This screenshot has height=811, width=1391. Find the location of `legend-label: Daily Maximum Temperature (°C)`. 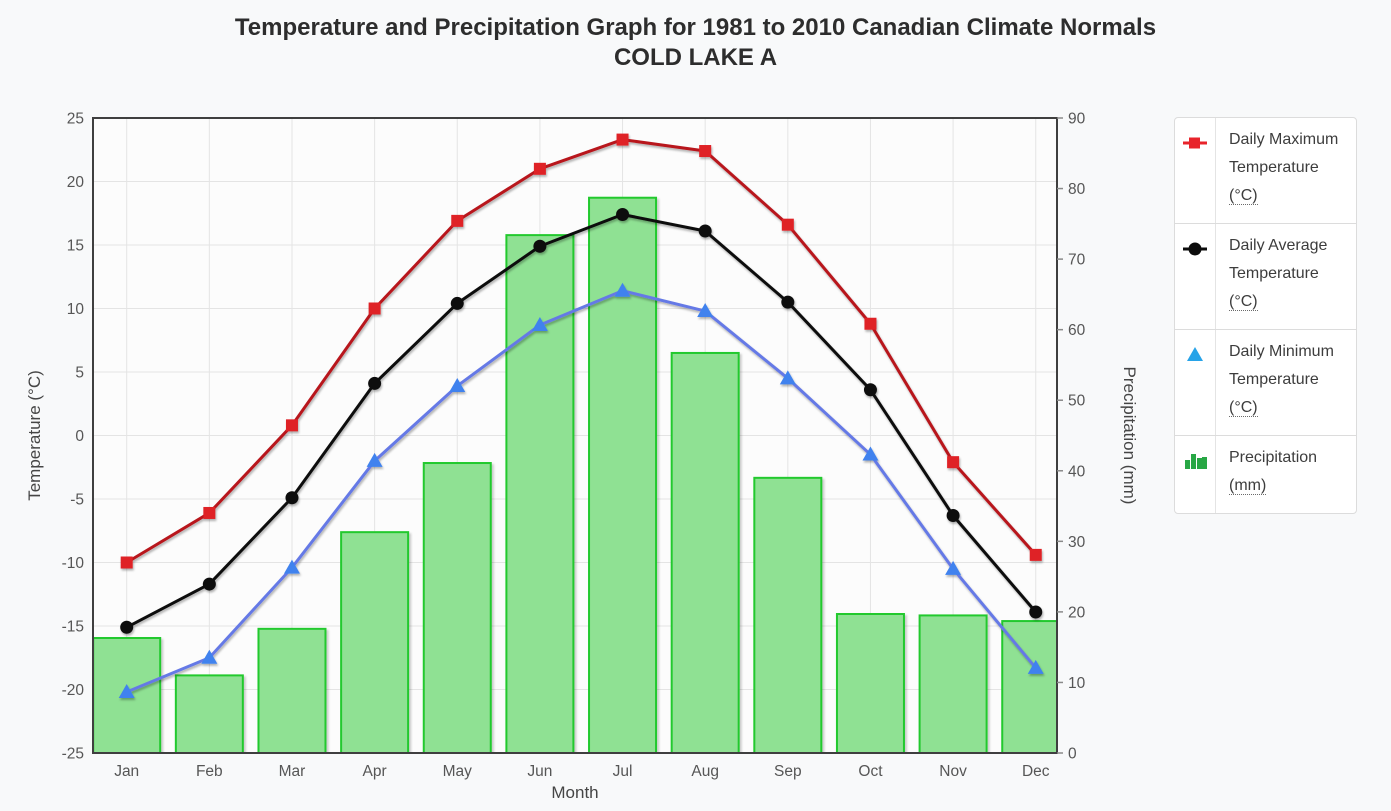

legend-label: Daily Maximum Temperature (°C) is located at coordinates (1286, 170).